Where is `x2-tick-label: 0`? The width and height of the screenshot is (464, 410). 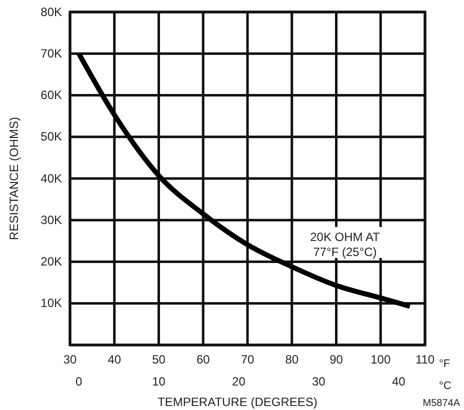 x2-tick-label: 0 is located at coordinates (78, 381).